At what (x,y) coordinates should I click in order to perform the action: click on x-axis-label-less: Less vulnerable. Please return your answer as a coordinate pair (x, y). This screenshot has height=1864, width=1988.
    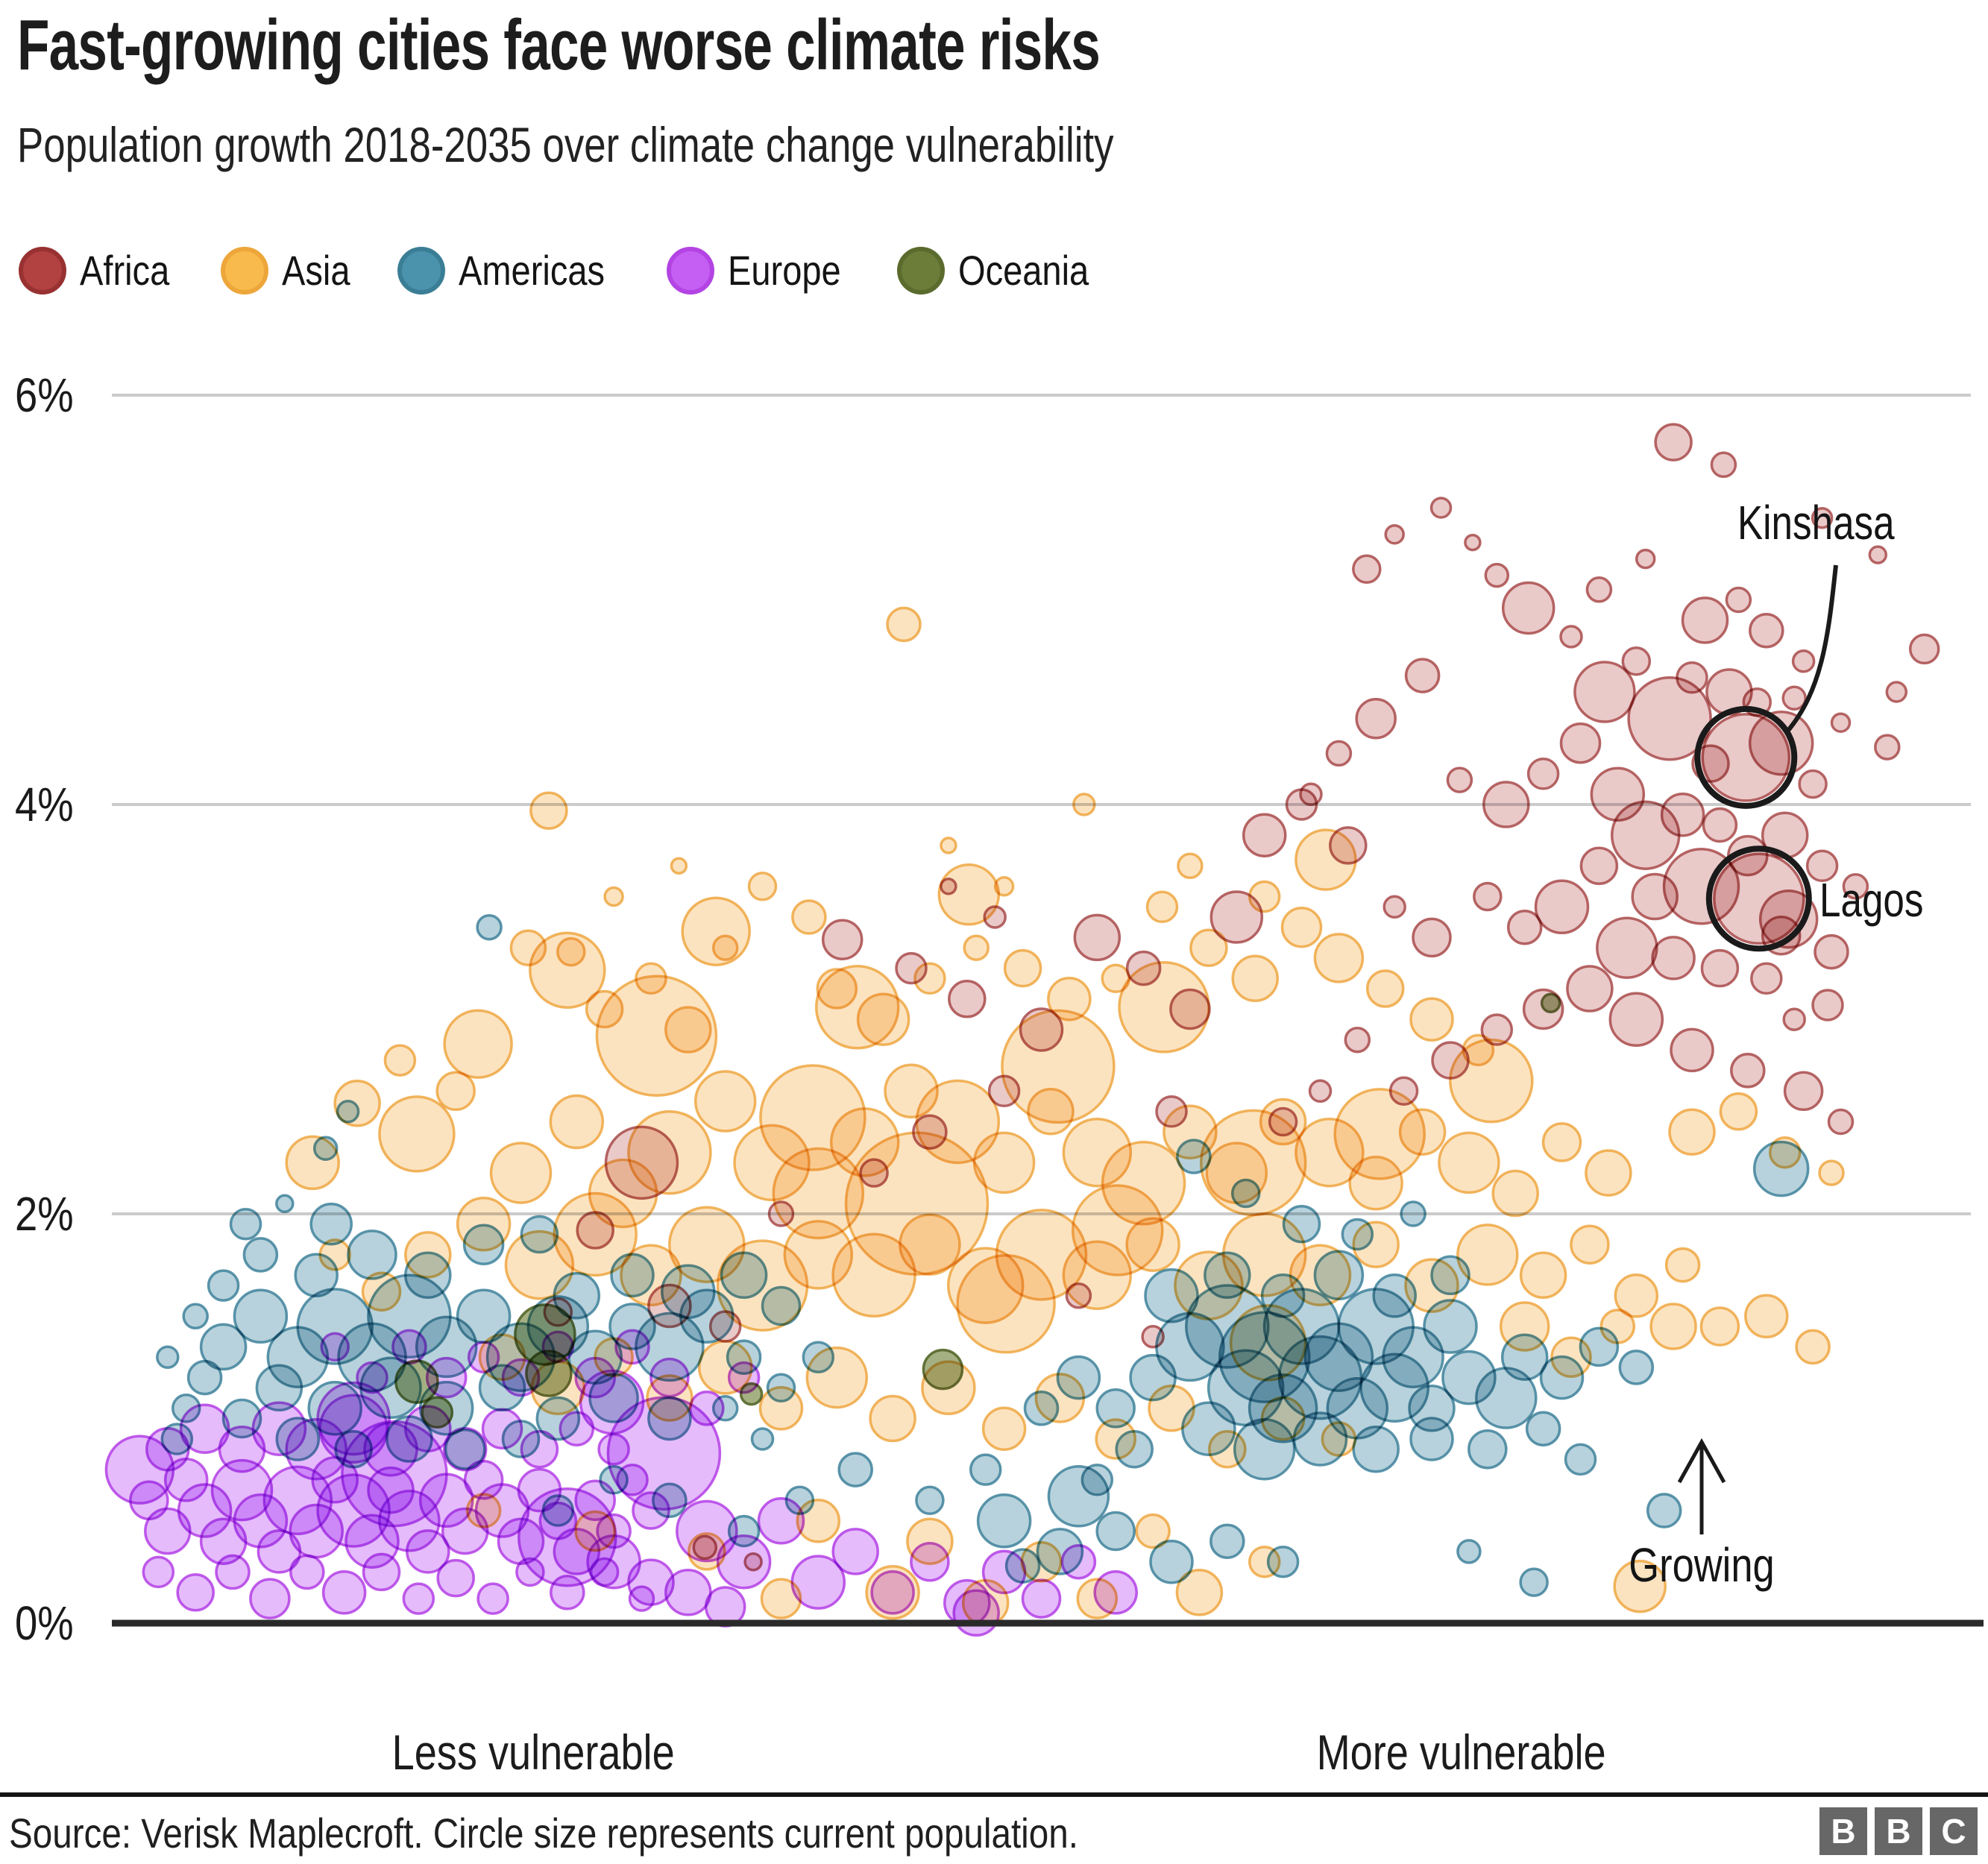
    Looking at the image, I should click on (533, 1752).